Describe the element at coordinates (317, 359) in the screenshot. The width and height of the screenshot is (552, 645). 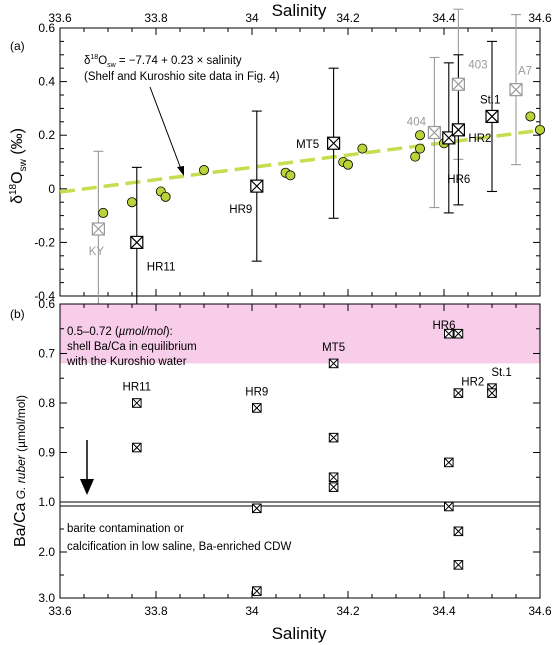
I see `panel-b-station-labels: HR11 HR9 MT5 HR6 HR2 St.1` at that location.